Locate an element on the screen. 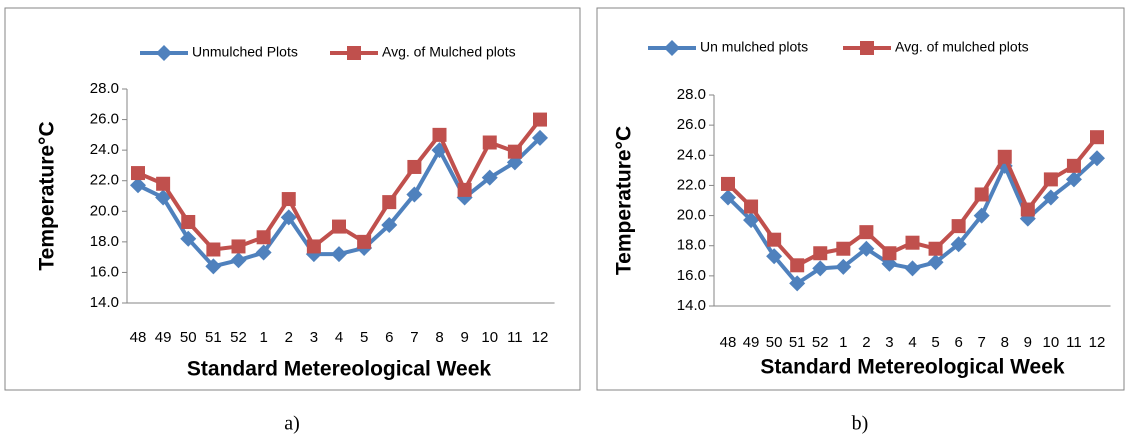 The image size is (1129, 441). legend-label: Un mulched plots is located at coordinates (754, 47).